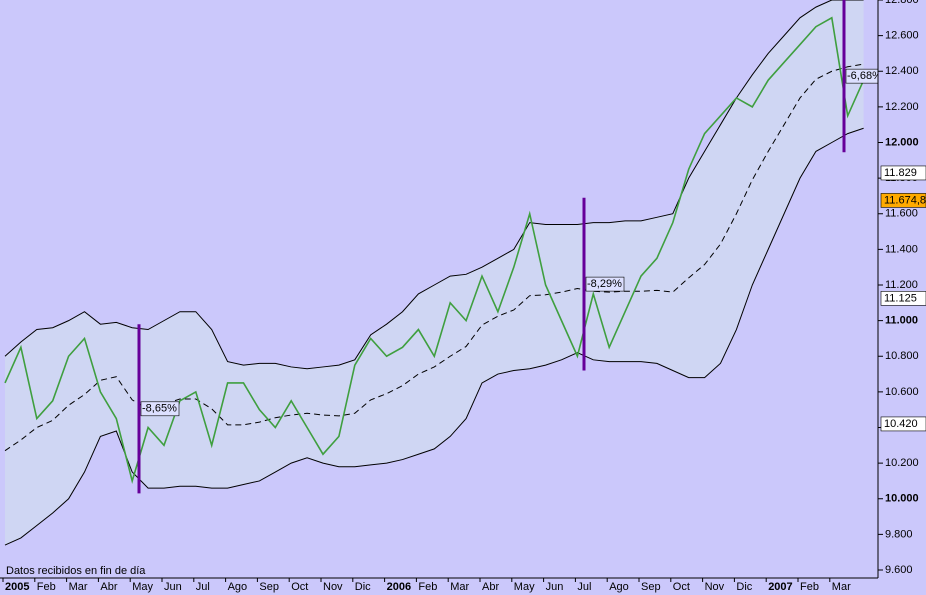  I want to click on y-tick-label: 12.200, so click(902, 107).